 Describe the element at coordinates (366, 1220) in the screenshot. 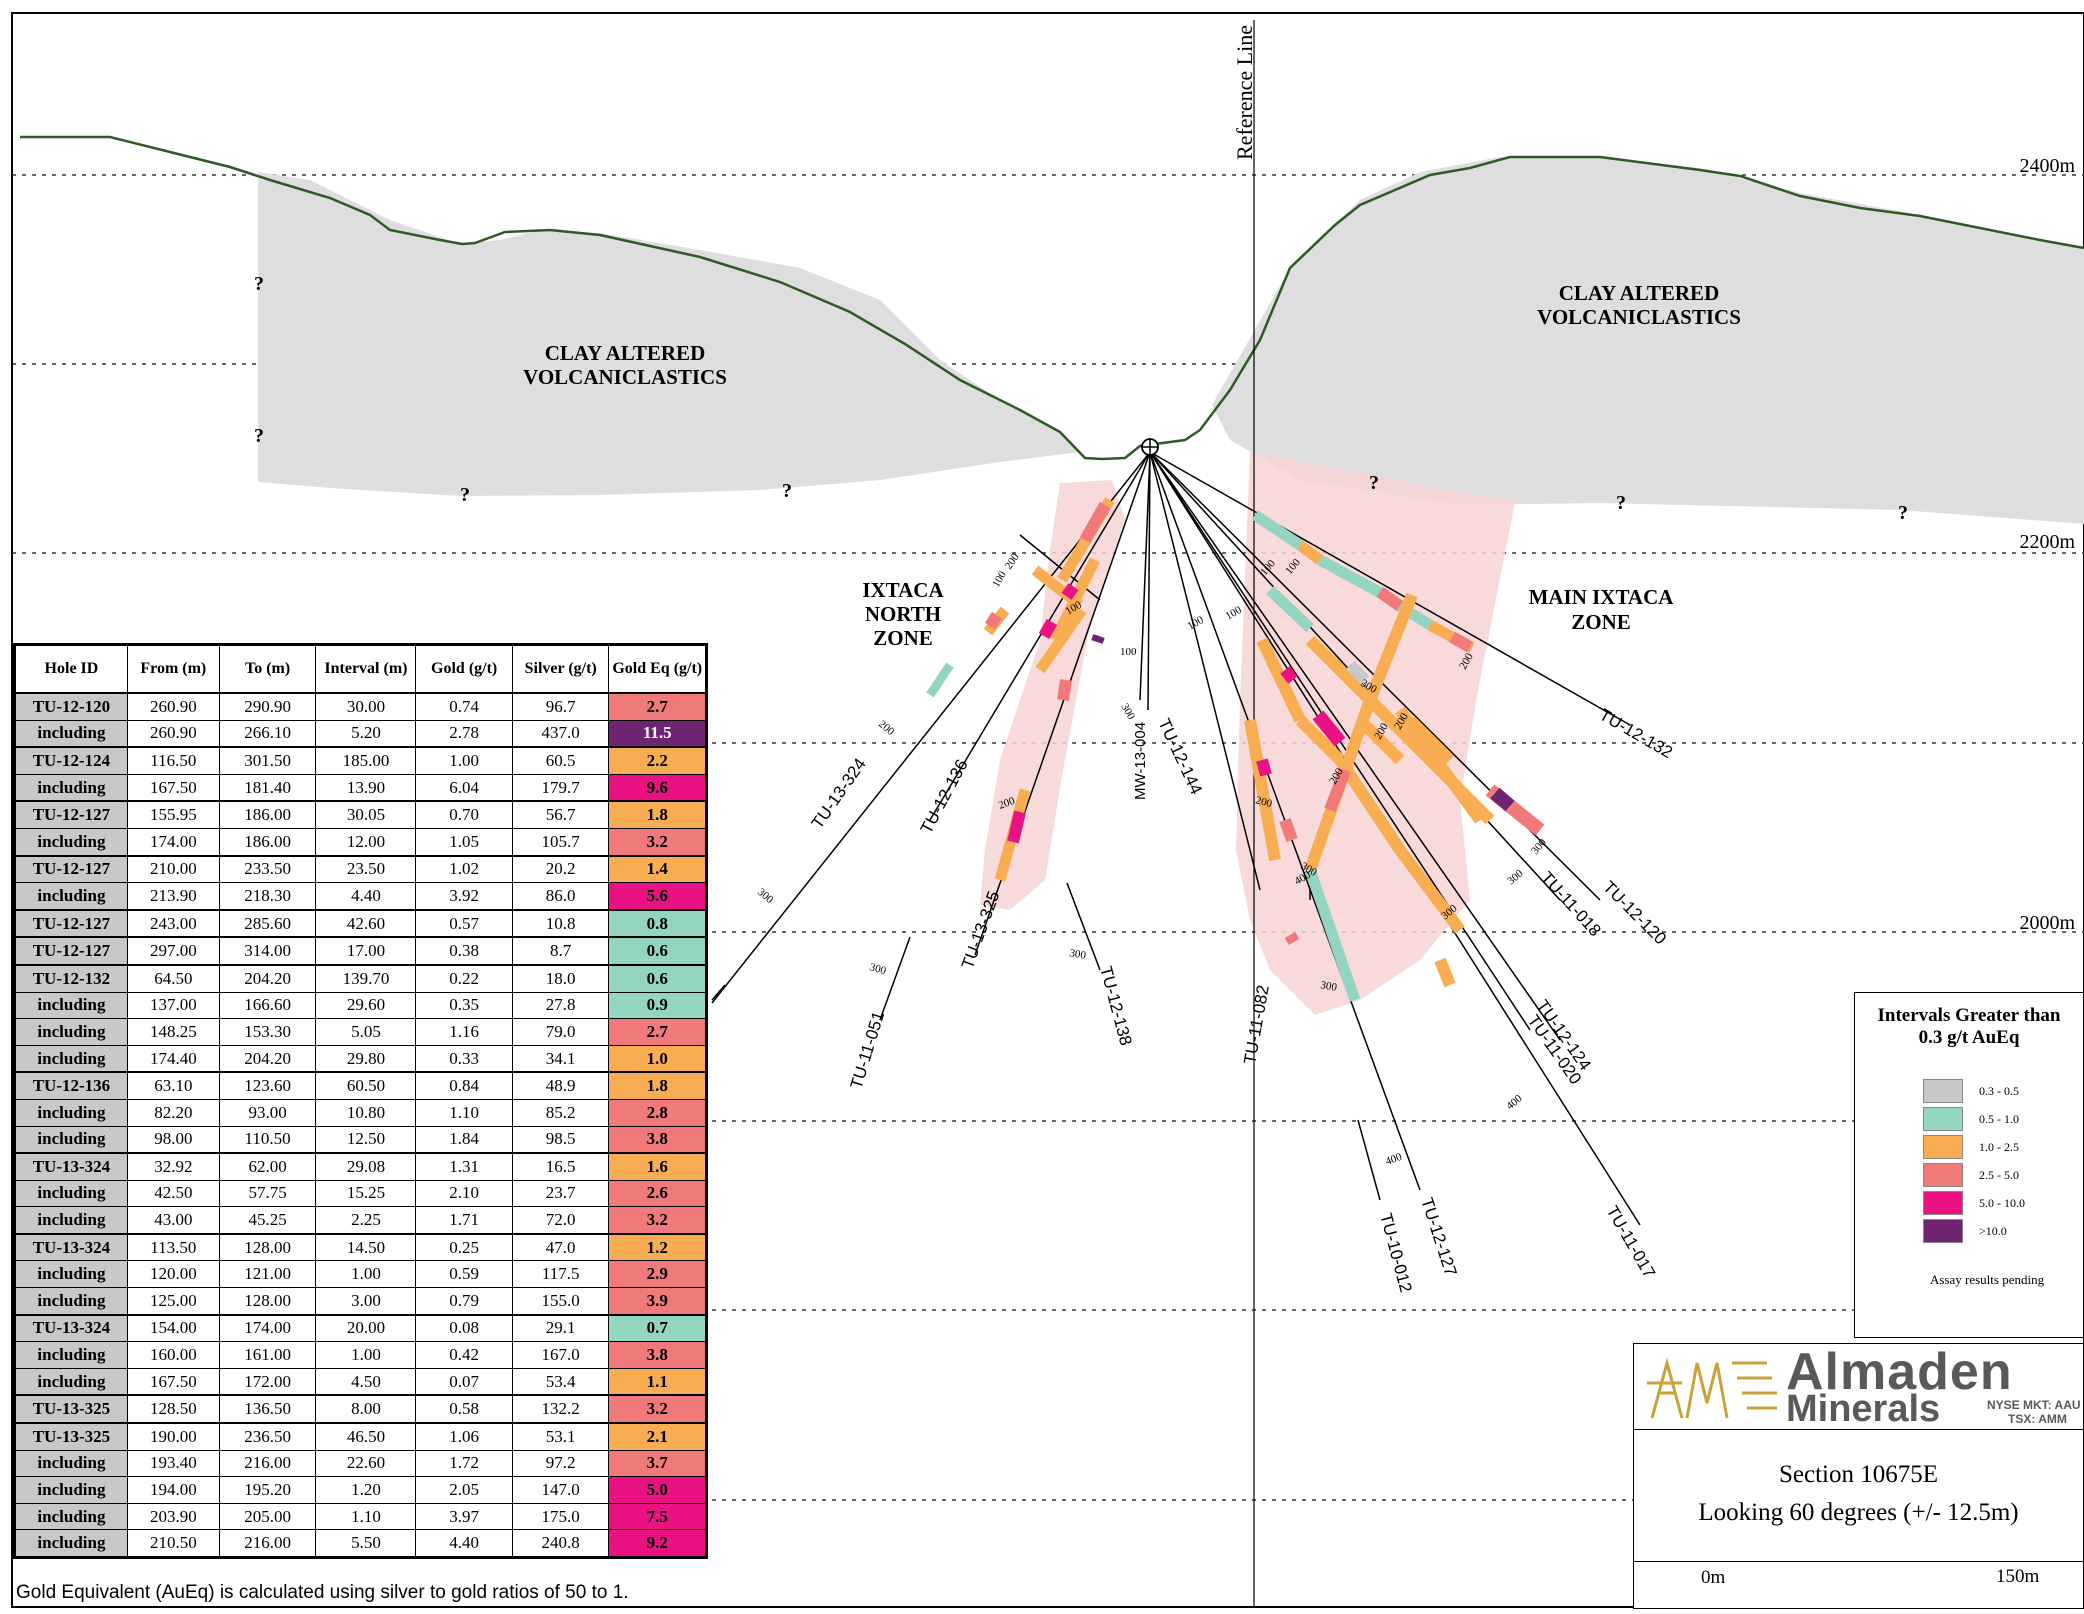

I see `cell-interval: 2.25` at that location.